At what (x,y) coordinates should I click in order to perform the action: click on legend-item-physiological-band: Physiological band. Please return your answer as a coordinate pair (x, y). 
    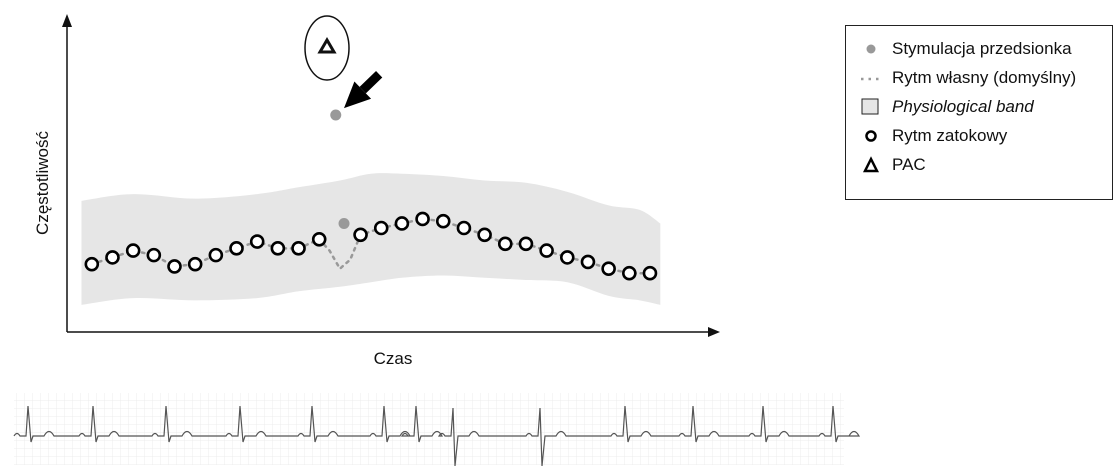
    Looking at the image, I should click on (947, 107).